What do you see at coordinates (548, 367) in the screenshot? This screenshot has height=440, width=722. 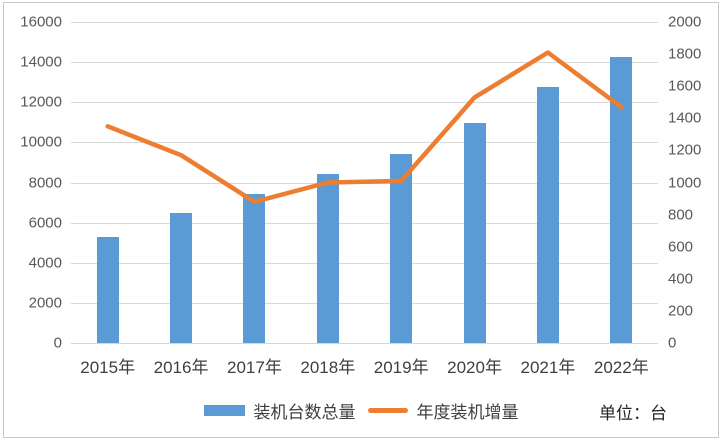 I see `x-axis-label-2021年: 2021年` at bounding box center [548, 367].